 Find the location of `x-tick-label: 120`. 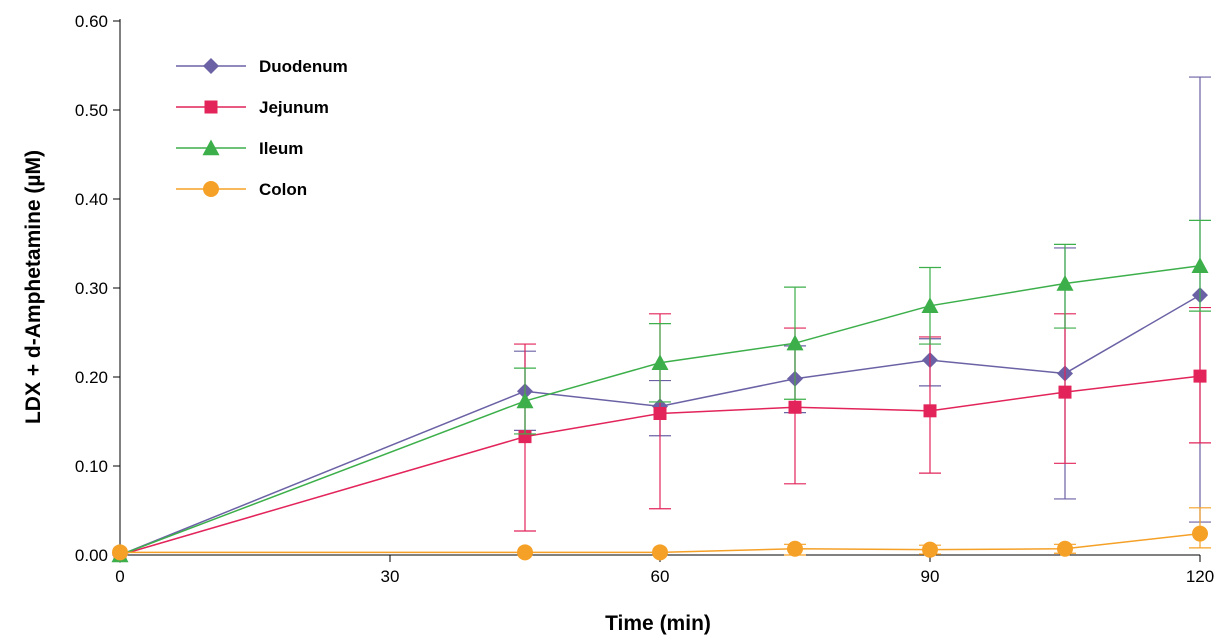

x-tick-label: 120 is located at coordinates (1200, 576).